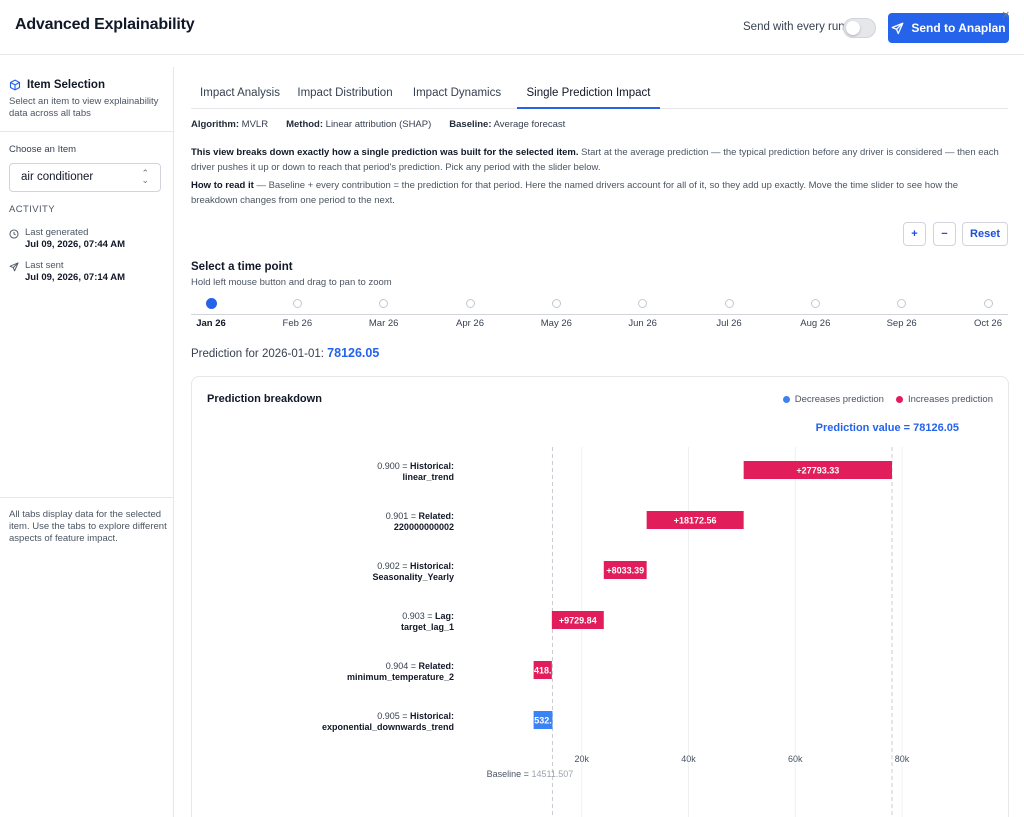 The width and height of the screenshot is (1024, 817). What do you see at coordinates (1006, 14) in the screenshot?
I see `close-icon: ×` at bounding box center [1006, 14].